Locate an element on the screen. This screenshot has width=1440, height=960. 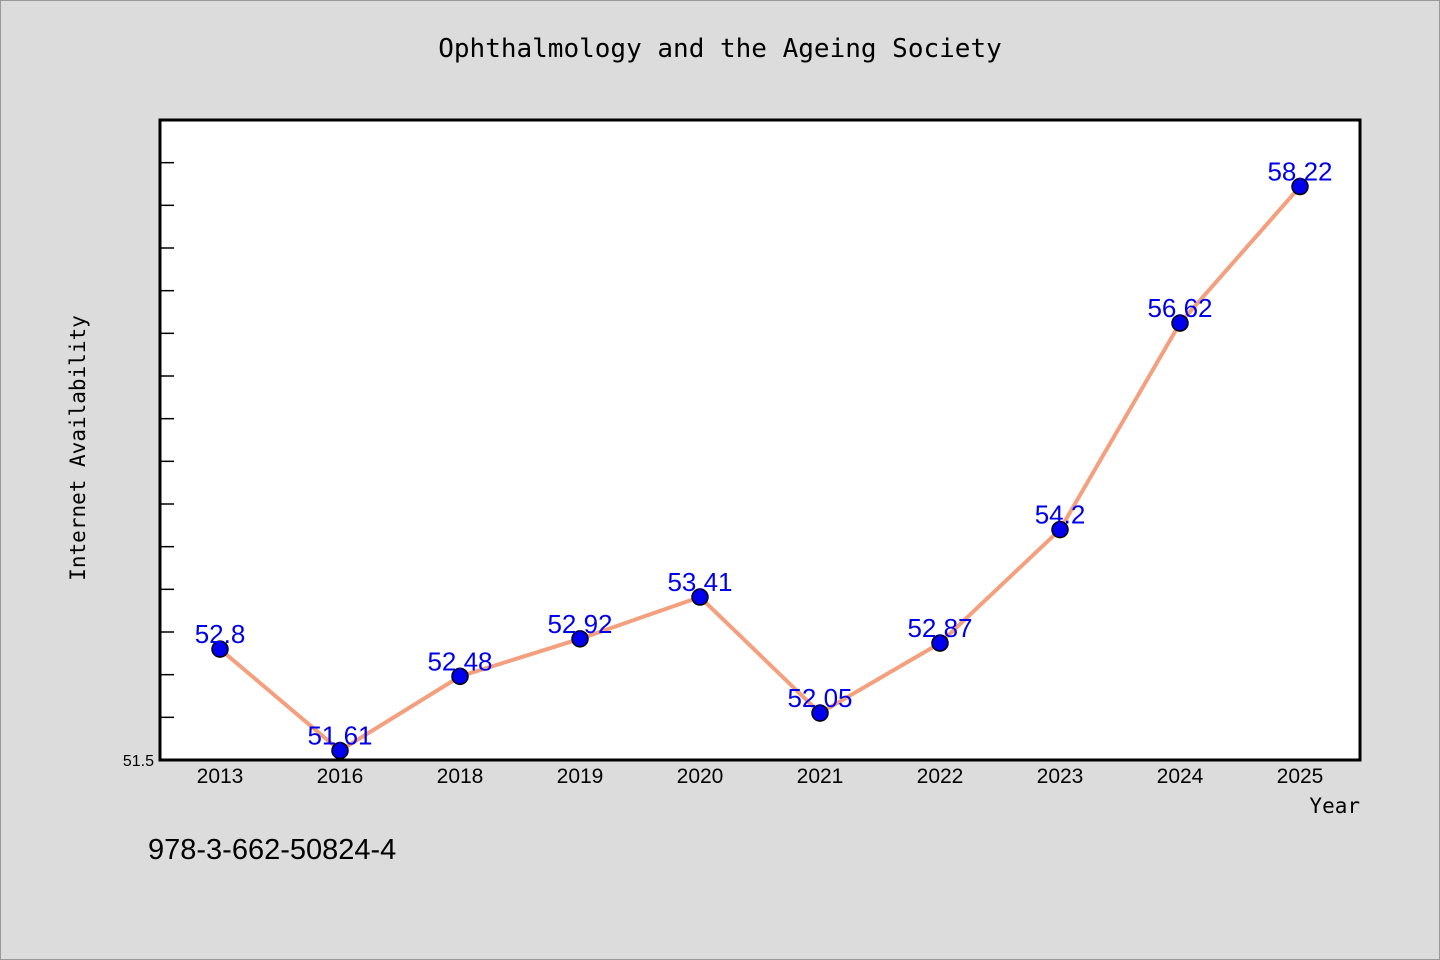
x-tick-label: 2023 is located at coordinates (1060, 776).